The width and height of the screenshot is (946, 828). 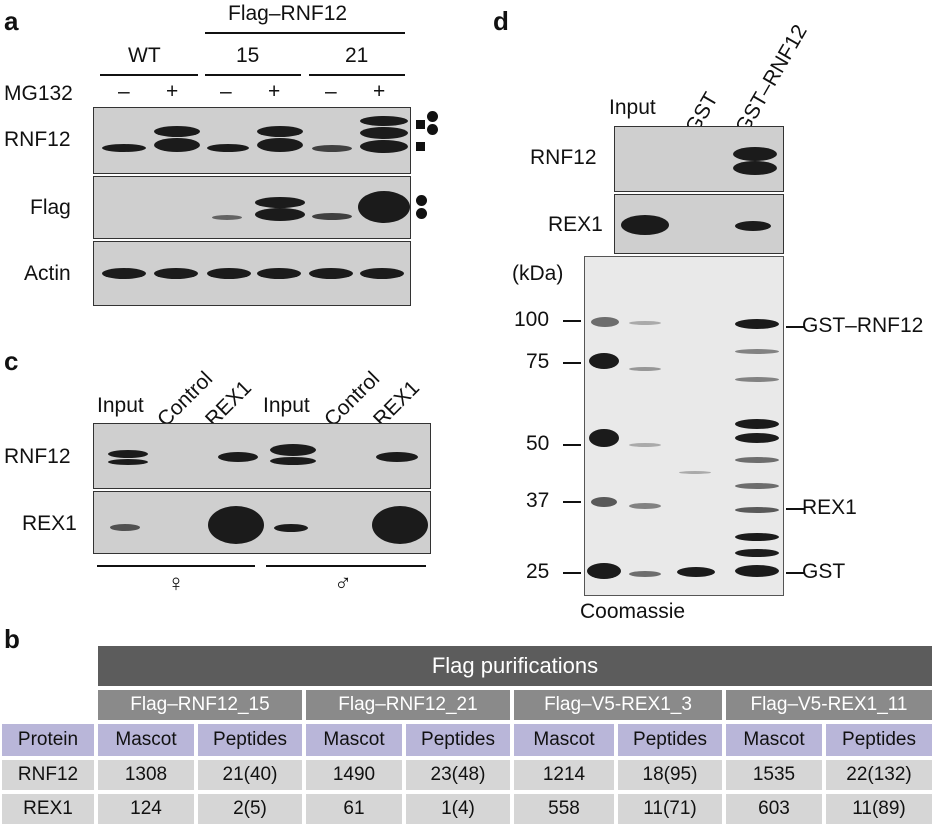 What do you see at coordinates (250, 740) in the screenshot?
I see `col-header-2: Peptides` at bounding box center [250, 740].